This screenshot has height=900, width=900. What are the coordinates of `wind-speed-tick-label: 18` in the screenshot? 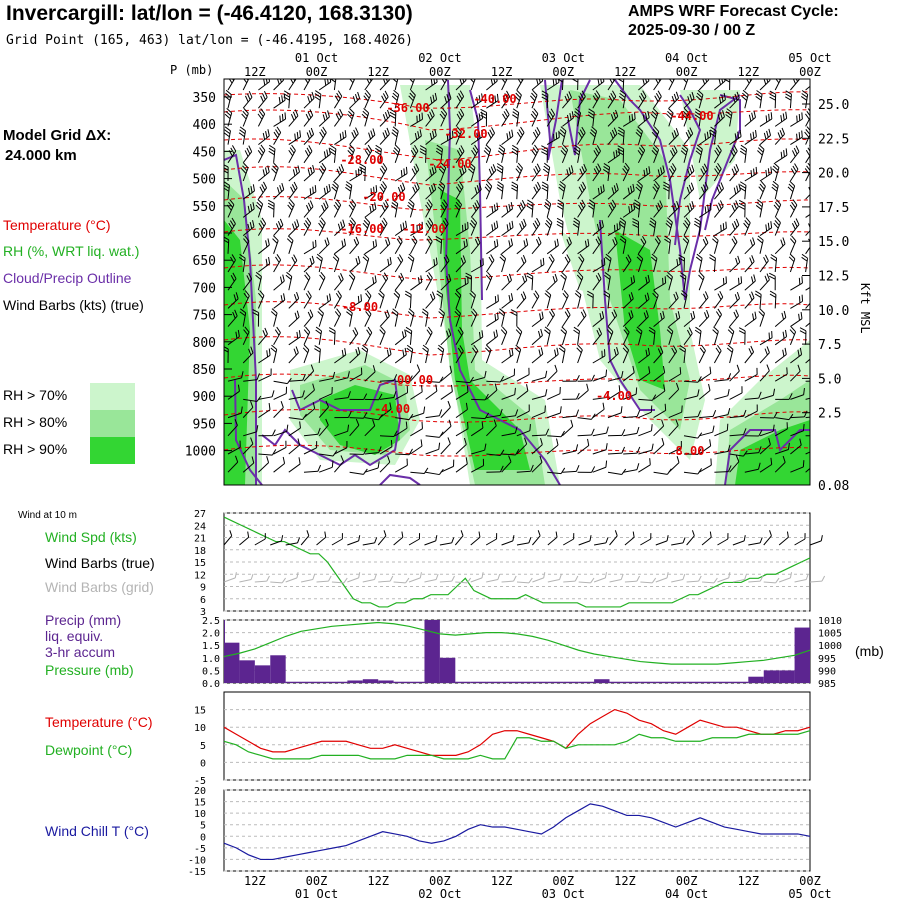 It's located at (200, 551).